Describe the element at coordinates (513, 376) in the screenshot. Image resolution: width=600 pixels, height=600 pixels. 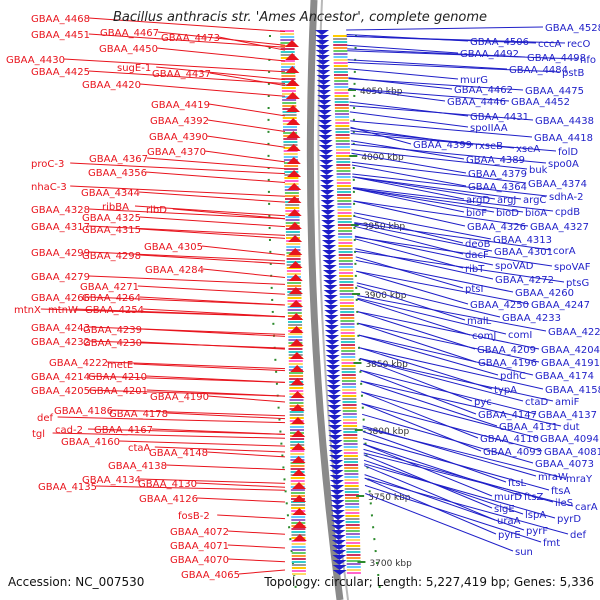
I see `reverse-gene-label: pdhC` at that location.